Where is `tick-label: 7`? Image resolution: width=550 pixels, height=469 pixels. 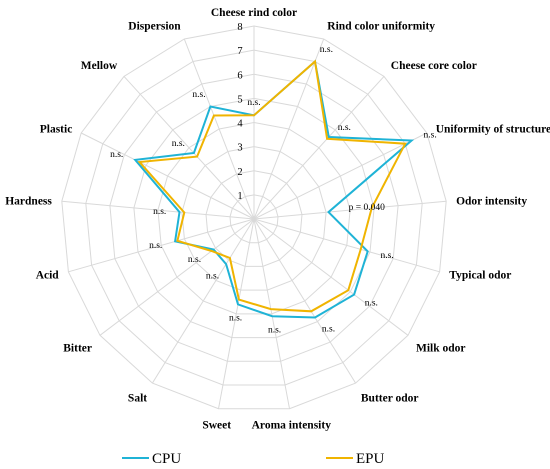
tick-label: 7 is located at coordinates (239, 51).